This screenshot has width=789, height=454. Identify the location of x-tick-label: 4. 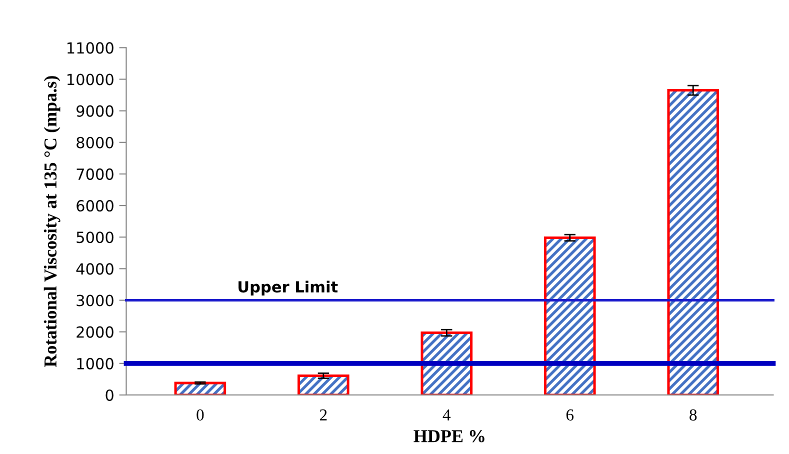
(446, 414).